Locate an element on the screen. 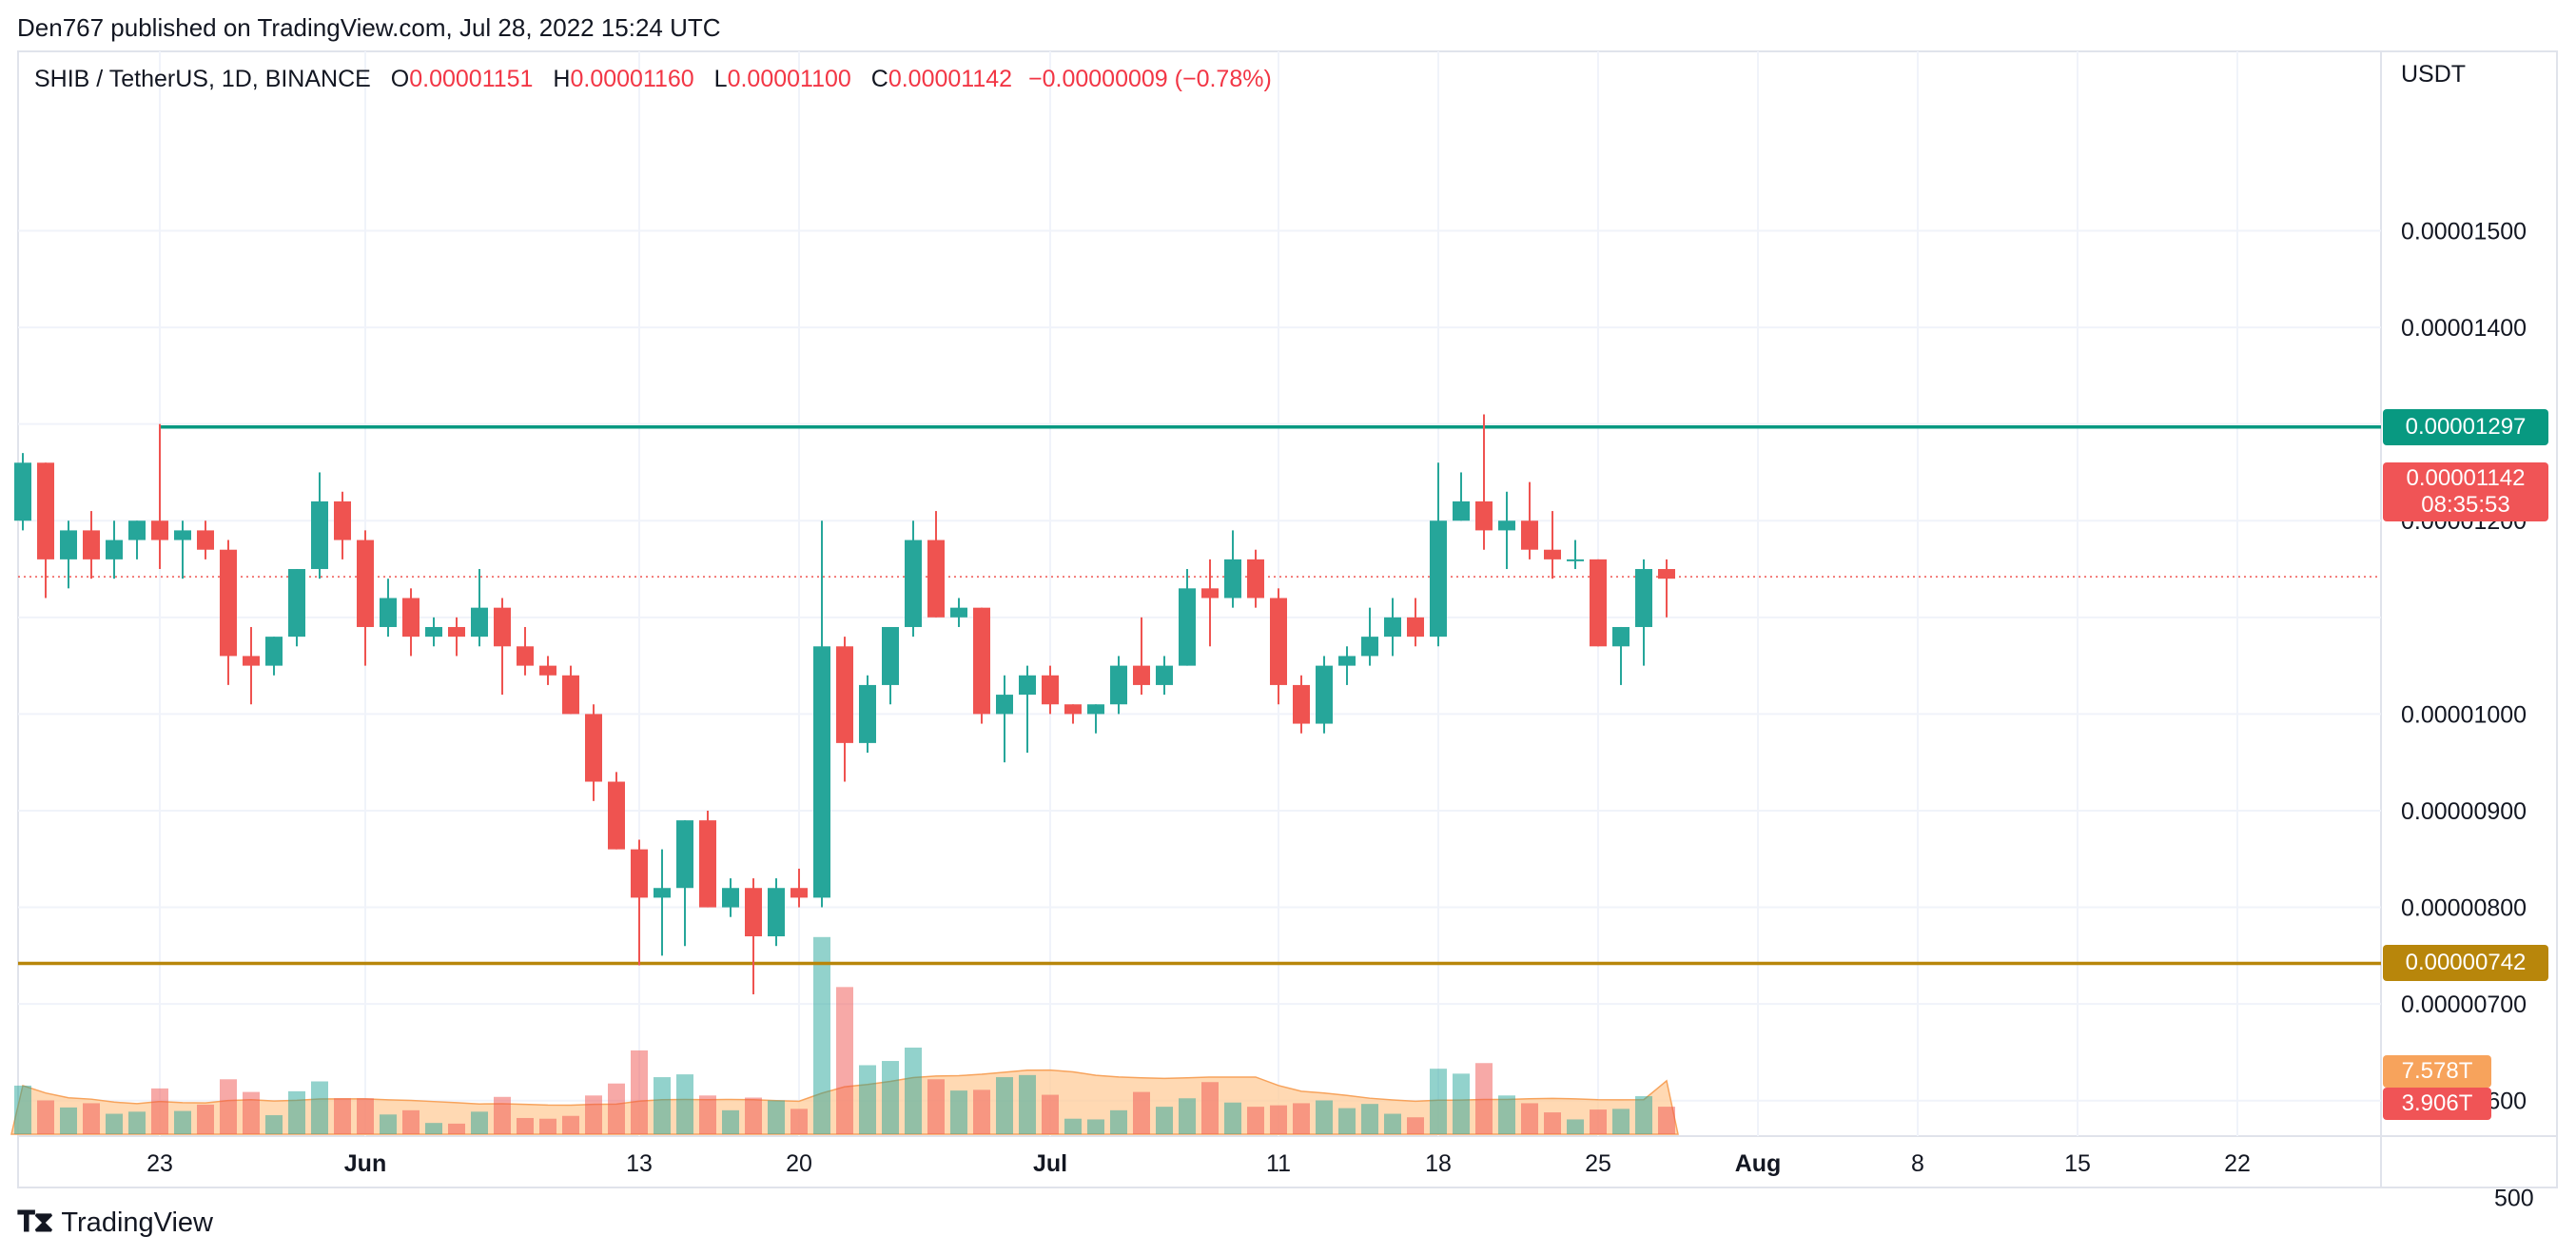 This screenshot has width=2576, height=1256. volume-layer is located at coordinates (845, 1035).